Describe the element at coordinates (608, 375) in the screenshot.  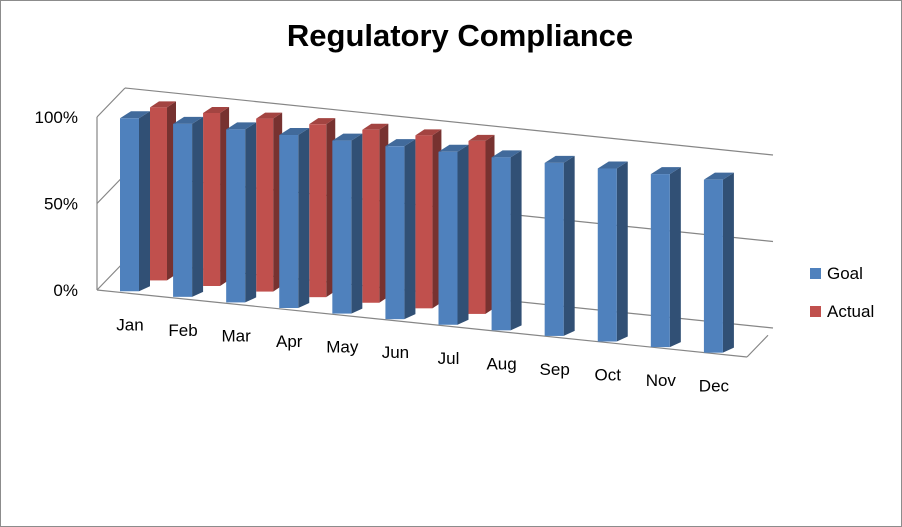
I see `x-tick-label: Oct` at that location.